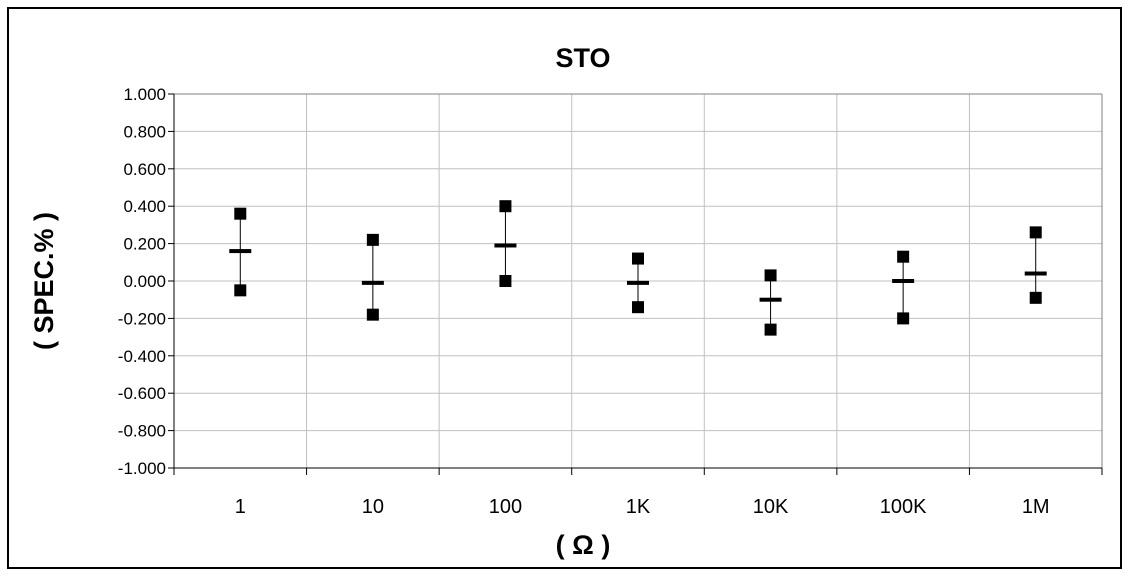 The height and width of the screenshot is (578, 1131). I want to click on x-tick-label: 100, so click(505, 507).